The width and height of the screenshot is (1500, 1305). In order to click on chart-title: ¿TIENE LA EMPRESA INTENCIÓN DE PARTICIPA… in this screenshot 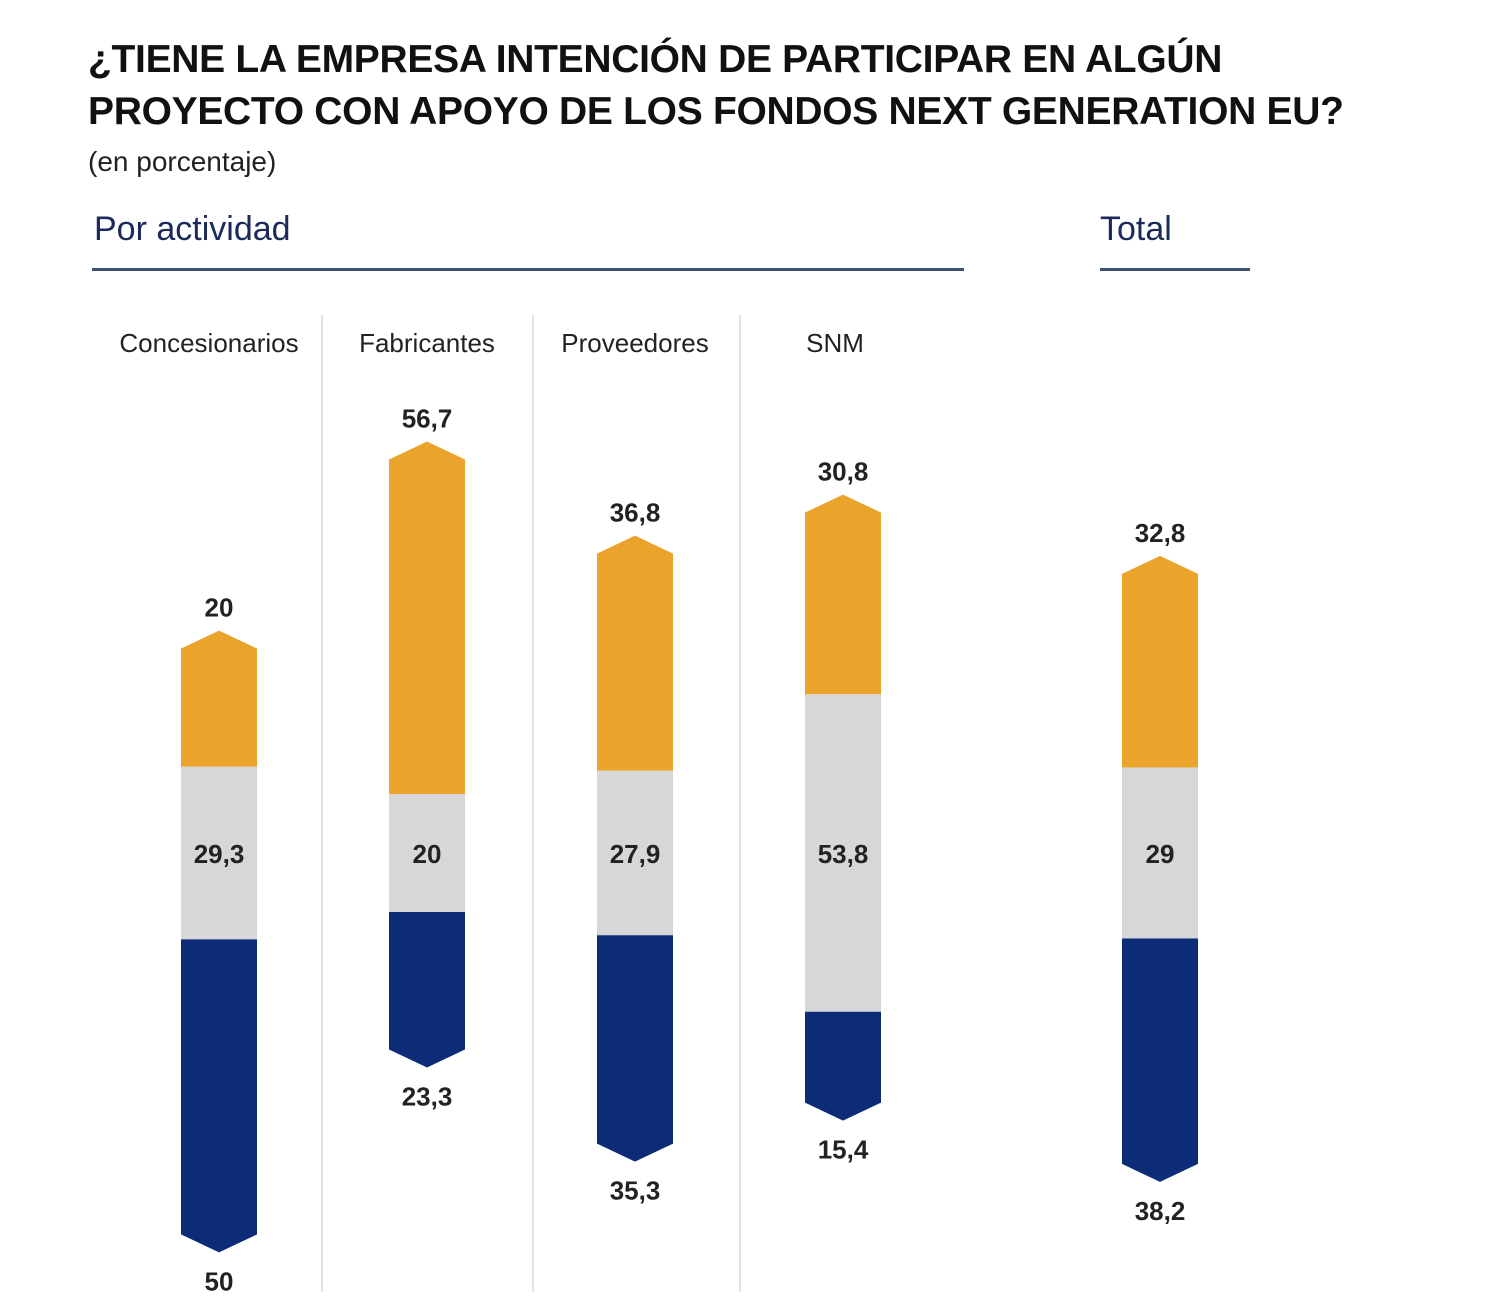, I will do `click(716, 85)`.